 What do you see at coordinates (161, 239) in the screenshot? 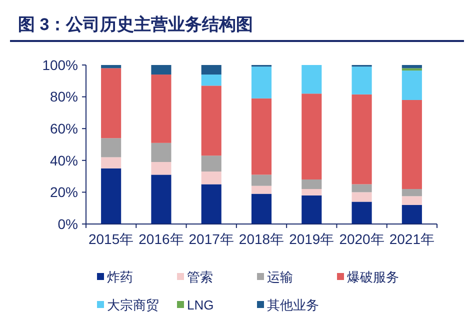
I see `x-tick-label: 2016年` at bounding box center [161, 239].